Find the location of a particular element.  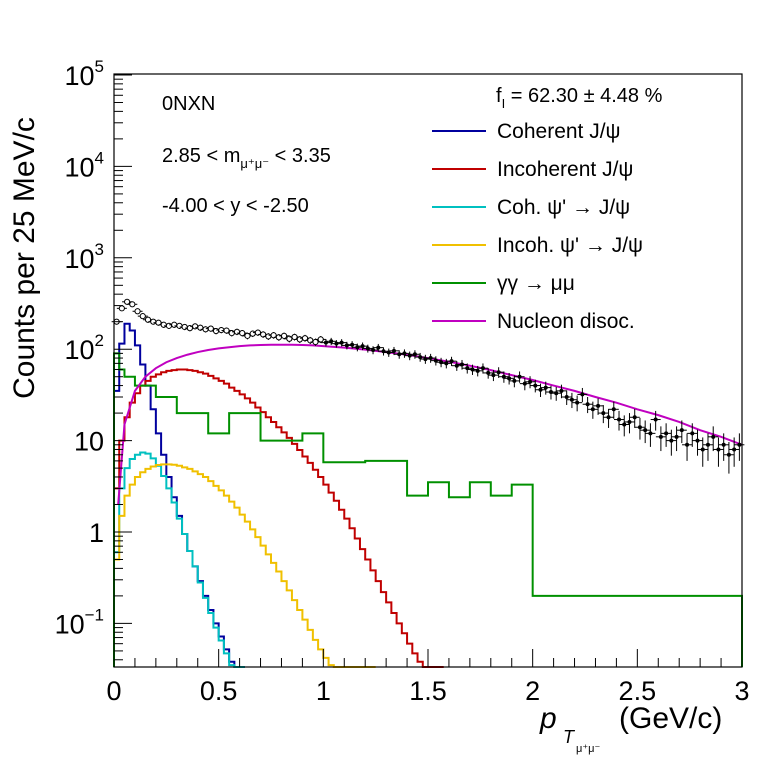

y-tick-exponent: 5 is located at coordinates (99, 66).